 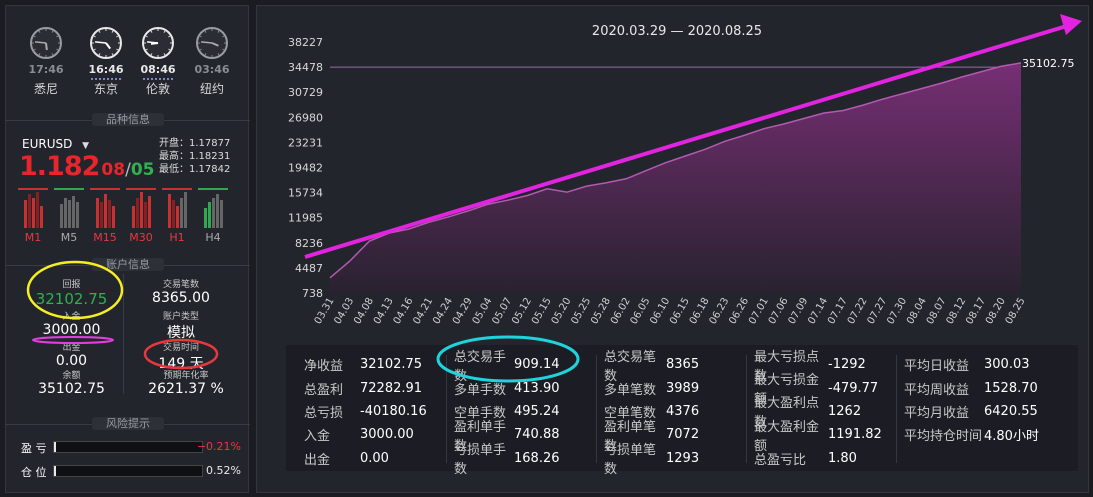 I want to click on clock-2: 08:46 伦敦, so click(x=158, y=61).